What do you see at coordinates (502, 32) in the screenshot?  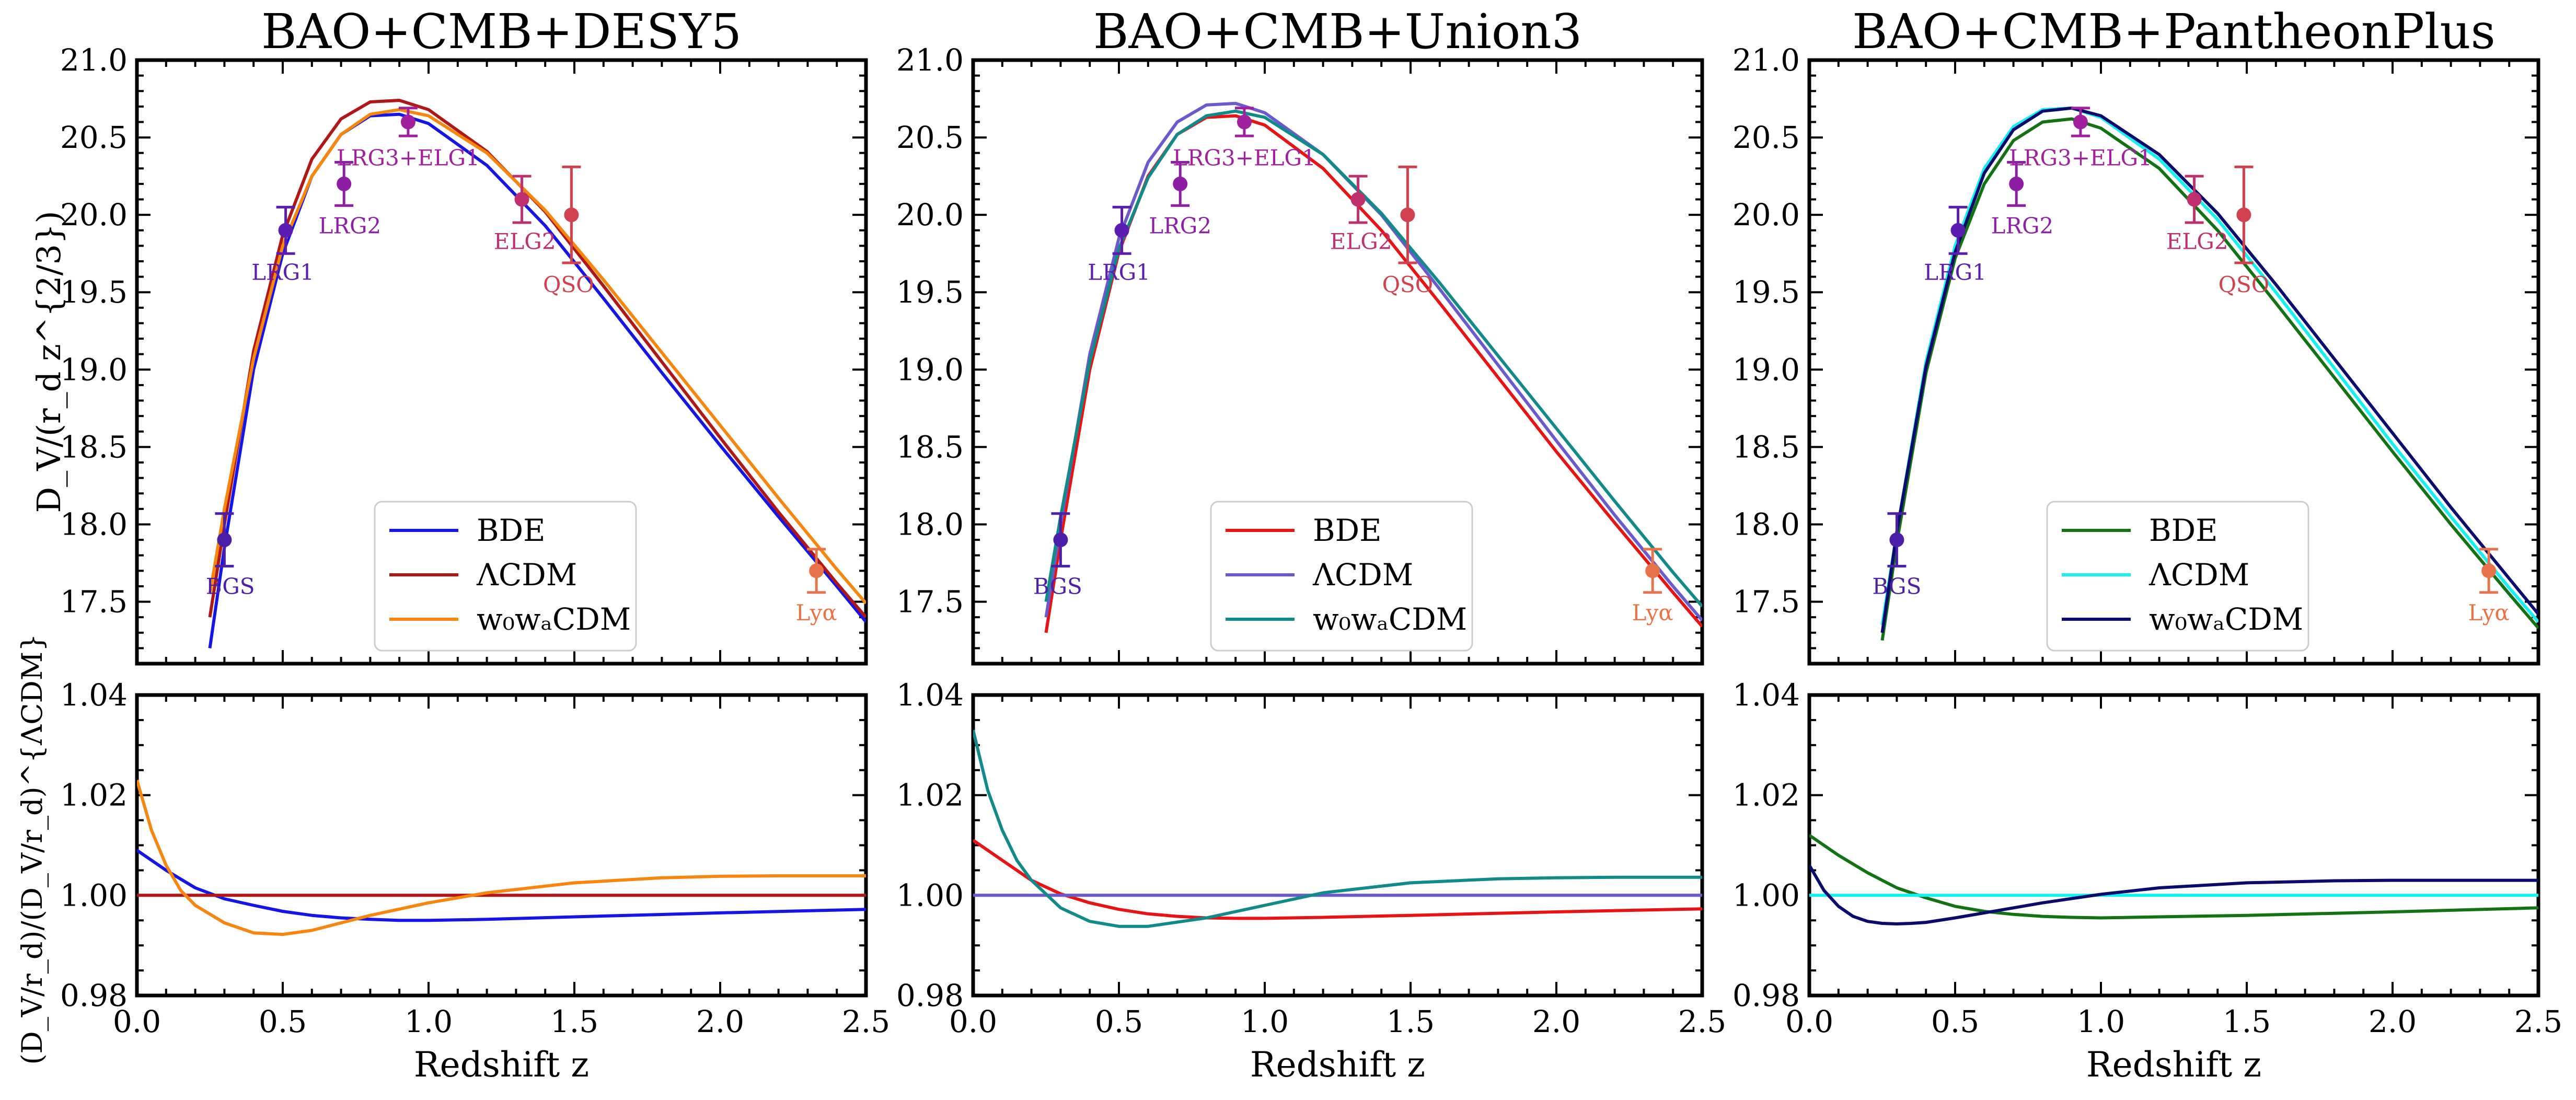 I see `panel-title: BAO+CMB+DESY5` at bounding box center [502, 32].